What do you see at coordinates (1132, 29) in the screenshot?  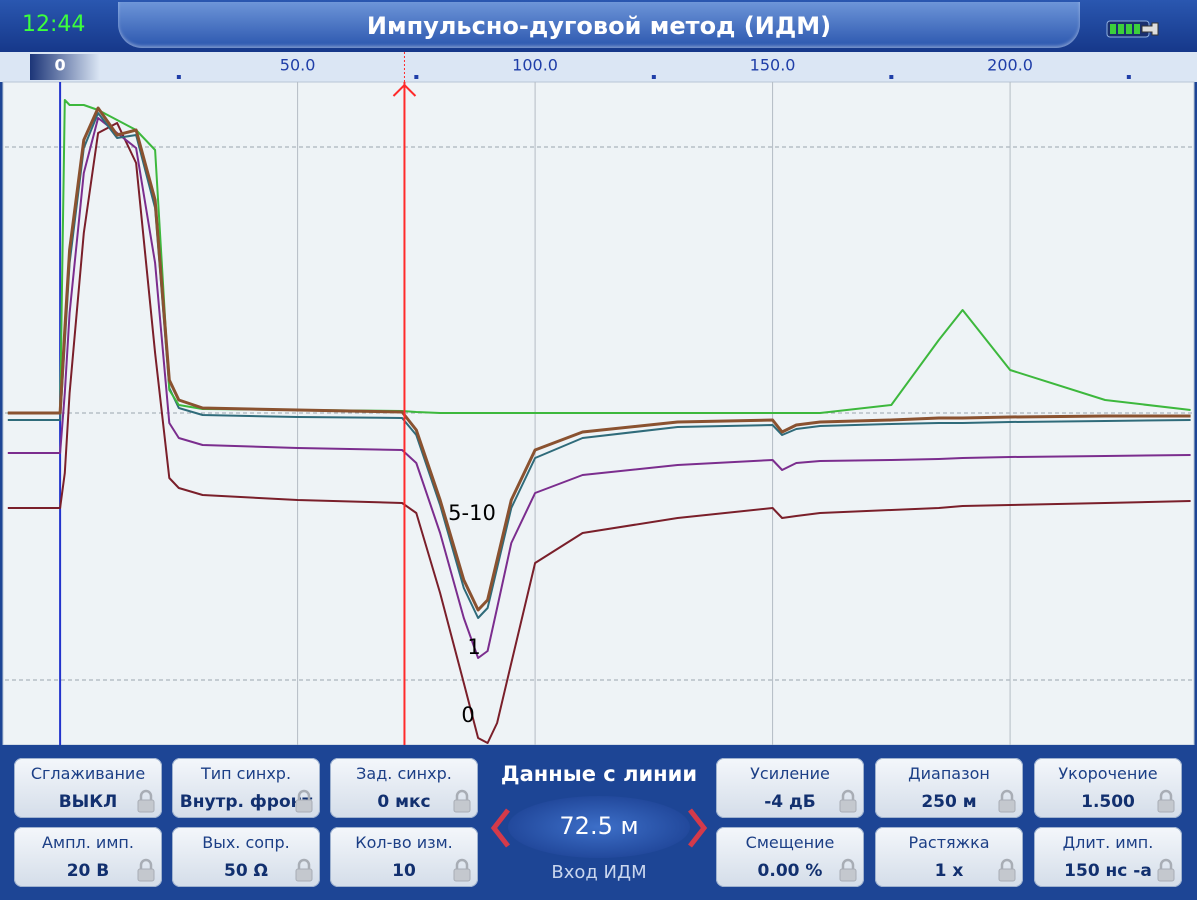 I see `battery-icon` at bounding box center [1132, 29].